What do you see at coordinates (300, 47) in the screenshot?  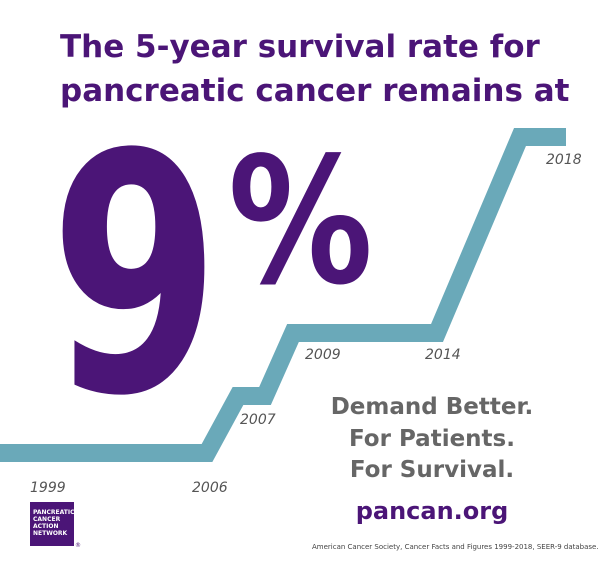 I see `headline: The 5-year survival rate for` at bounding box center [300, 47].